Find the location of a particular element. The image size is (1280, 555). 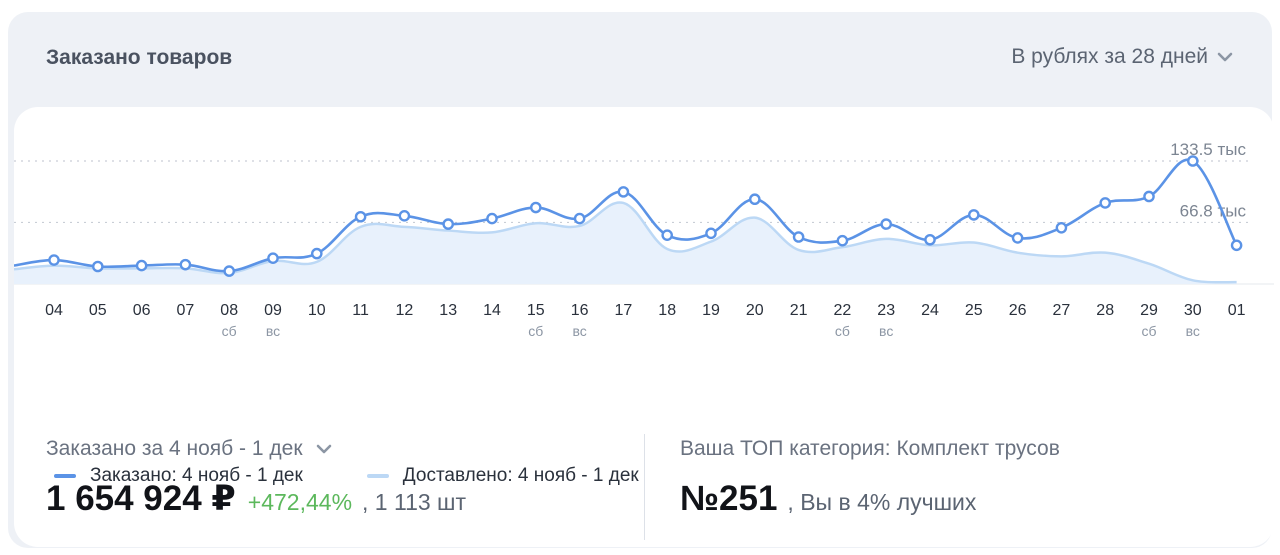

period-dropdown: В рублях за 28 дней is located at coordinates (1122, 57).